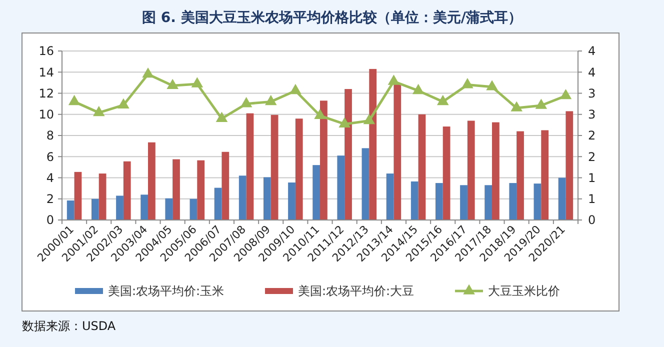 The width and height of the screenshot is (664, 347). What do you see at coordinates (356, 291) in the screenshot?
I see `legend-label: 美国:农场平均价:大豆` at bounding box center [356, 291].